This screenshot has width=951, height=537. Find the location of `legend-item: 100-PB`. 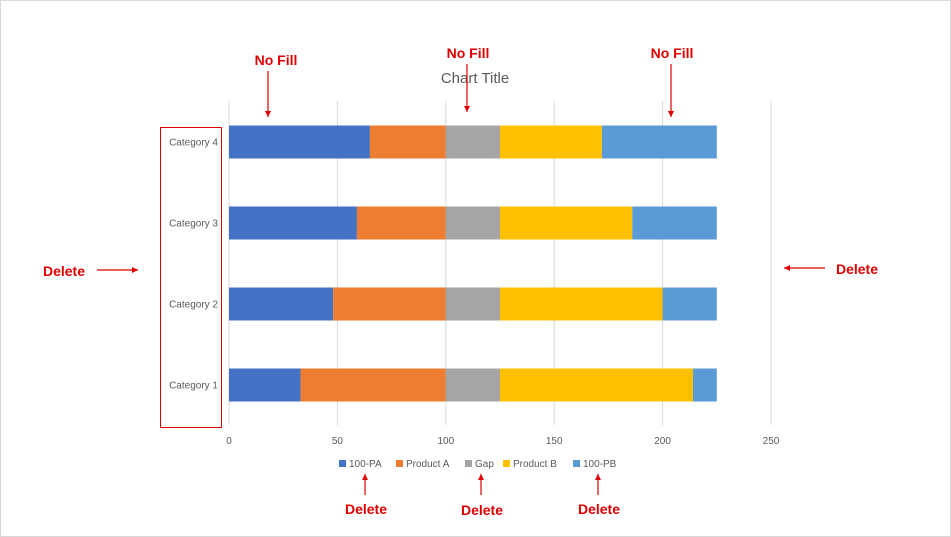

legend-item: 100-PB is located at coordinates (595, 464).